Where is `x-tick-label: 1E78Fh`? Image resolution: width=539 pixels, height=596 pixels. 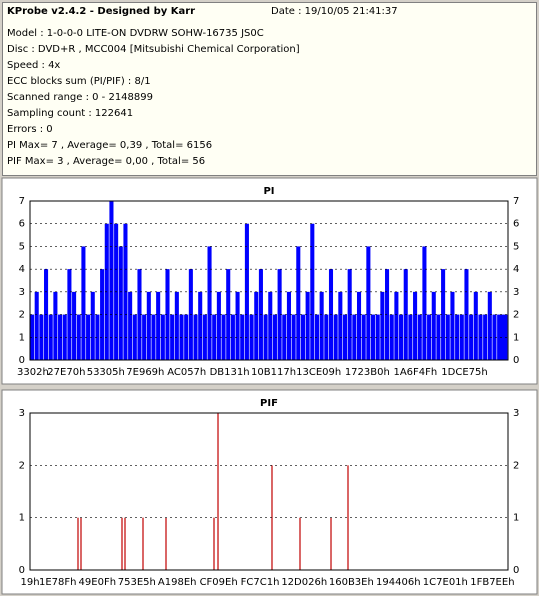 x-tick-label: 1E78Fh is located at coordinates (58, 582).